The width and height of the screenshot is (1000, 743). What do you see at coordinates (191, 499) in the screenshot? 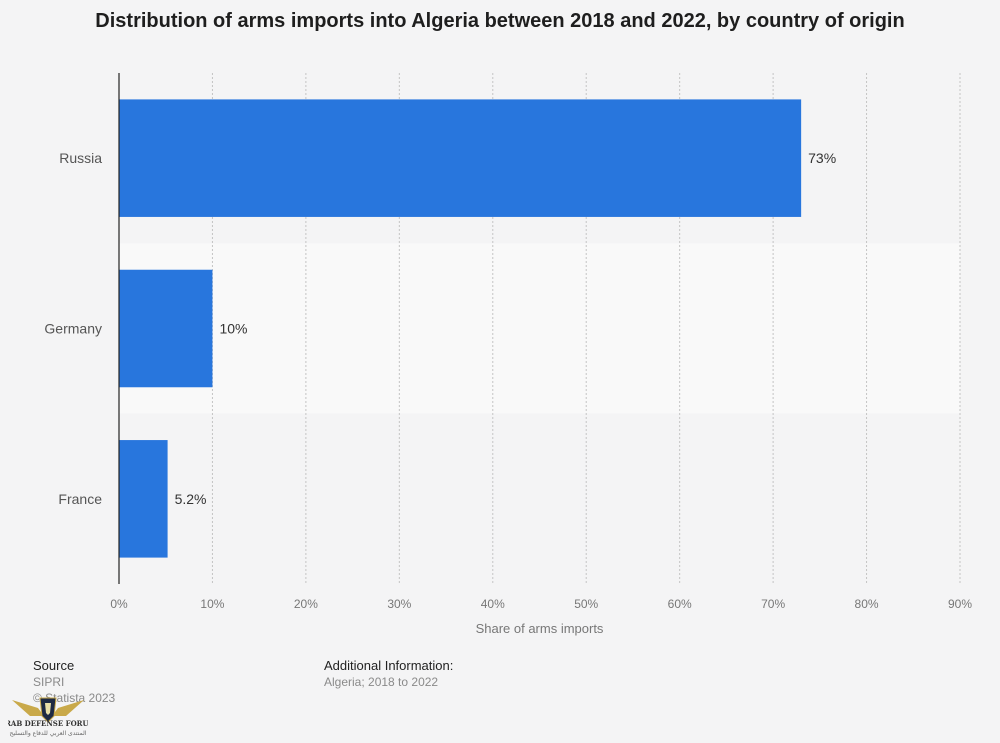
I see `value-label: 5.2%` at bounding box center [191, 499].